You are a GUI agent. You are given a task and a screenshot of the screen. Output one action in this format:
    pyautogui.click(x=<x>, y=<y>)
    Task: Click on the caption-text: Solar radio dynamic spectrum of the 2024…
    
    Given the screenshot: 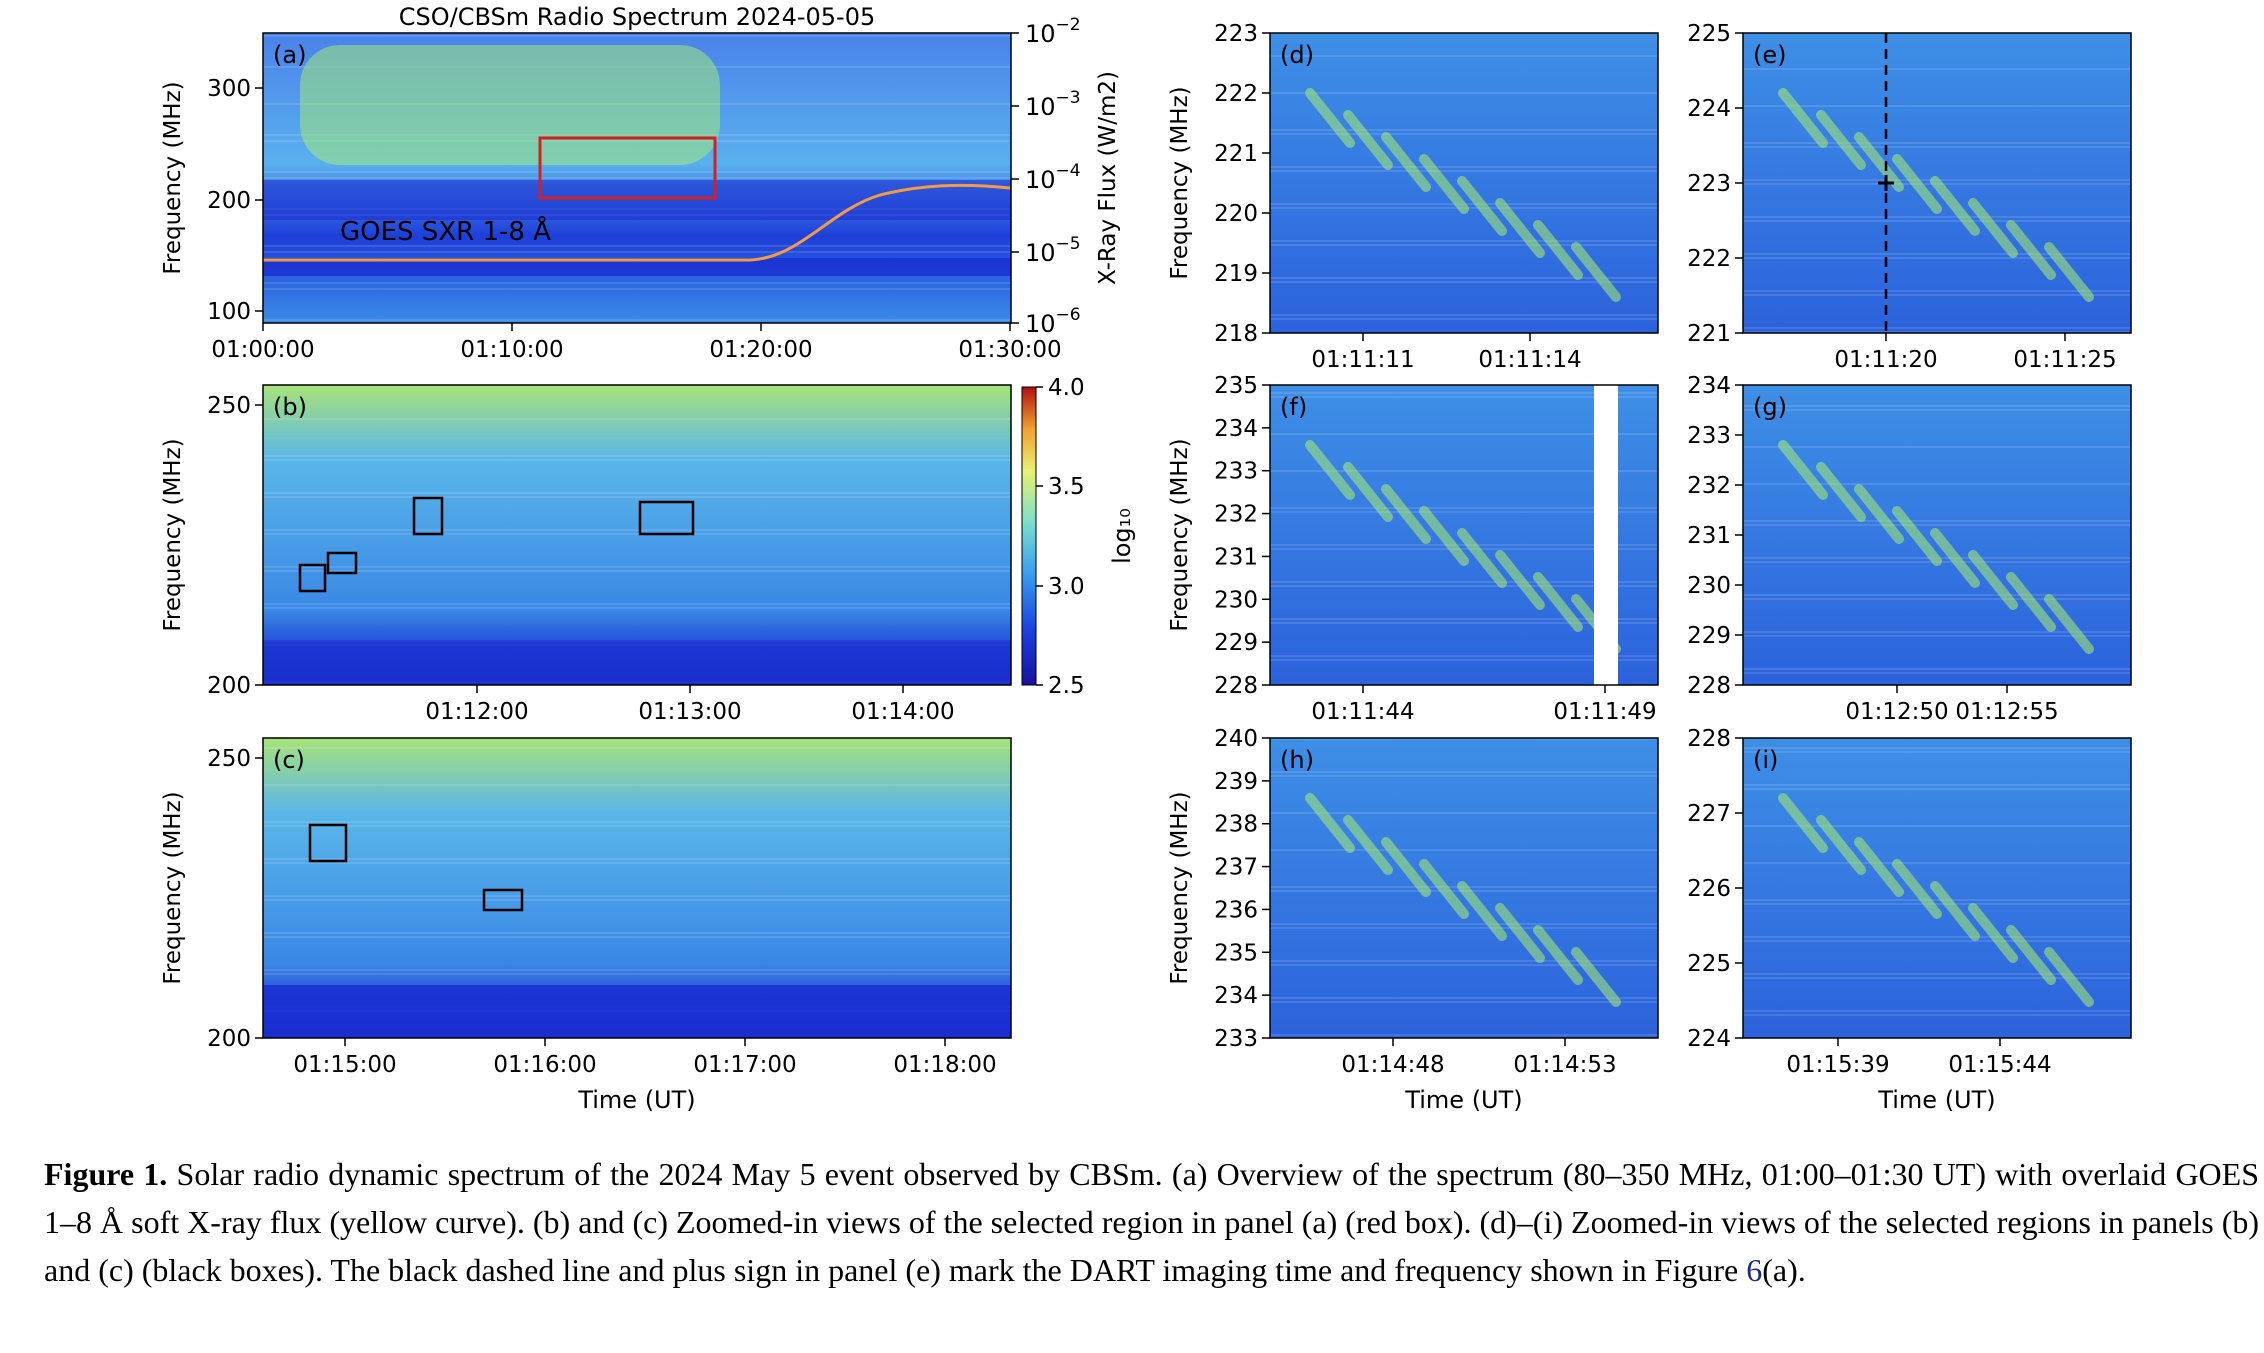 What is the action you would take?
    pyautogui.click(x=1152, y=1222)
    